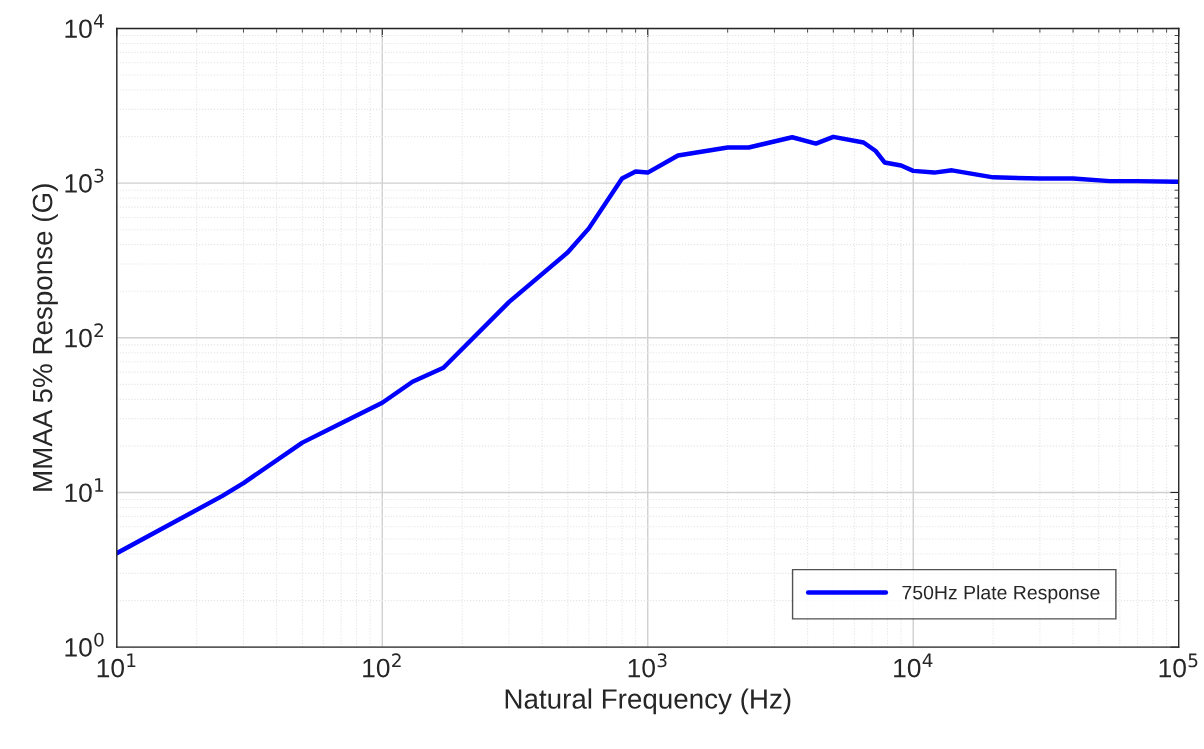 The image size is (1204, 749). I want to click on x-axis-title: Natural Frequency (Hz), so click(648, 701).